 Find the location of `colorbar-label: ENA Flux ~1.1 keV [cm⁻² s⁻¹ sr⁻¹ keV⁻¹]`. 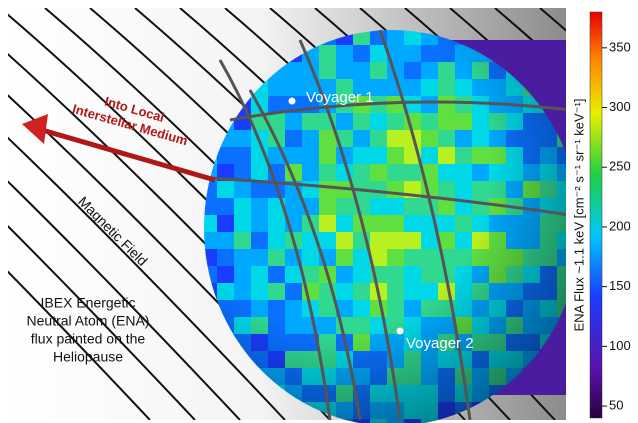

colorbar-label: ENA Flux ~1.1 keV [cm⁻² s⁻¹ sr⁻¹ keV⁻¹] is located at coordinates (578, 215).